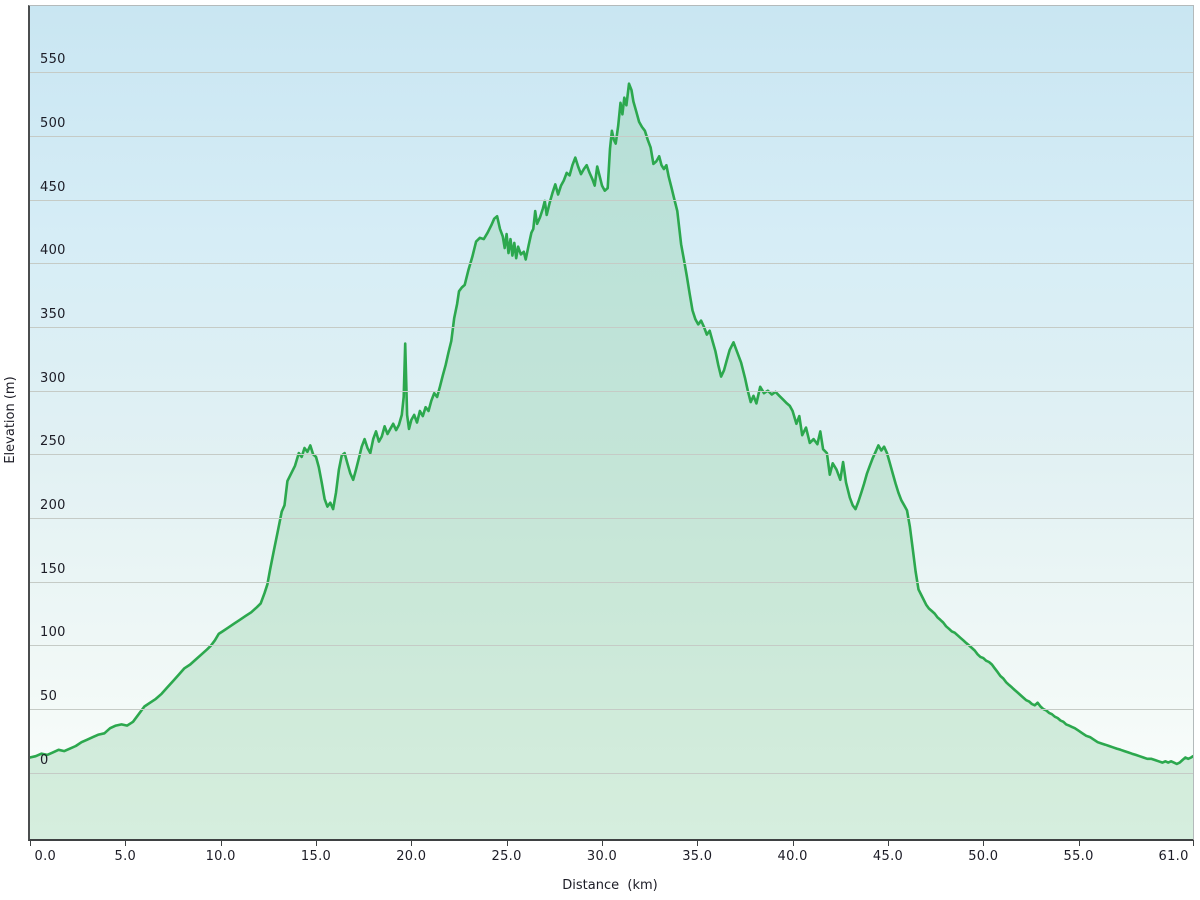 The height and width of the screenshot is (900, 1200). What do you see at coordinates (53, 123) in the screenshot?
I see `y-tick-label: 500` at bounding box center [53, 123].